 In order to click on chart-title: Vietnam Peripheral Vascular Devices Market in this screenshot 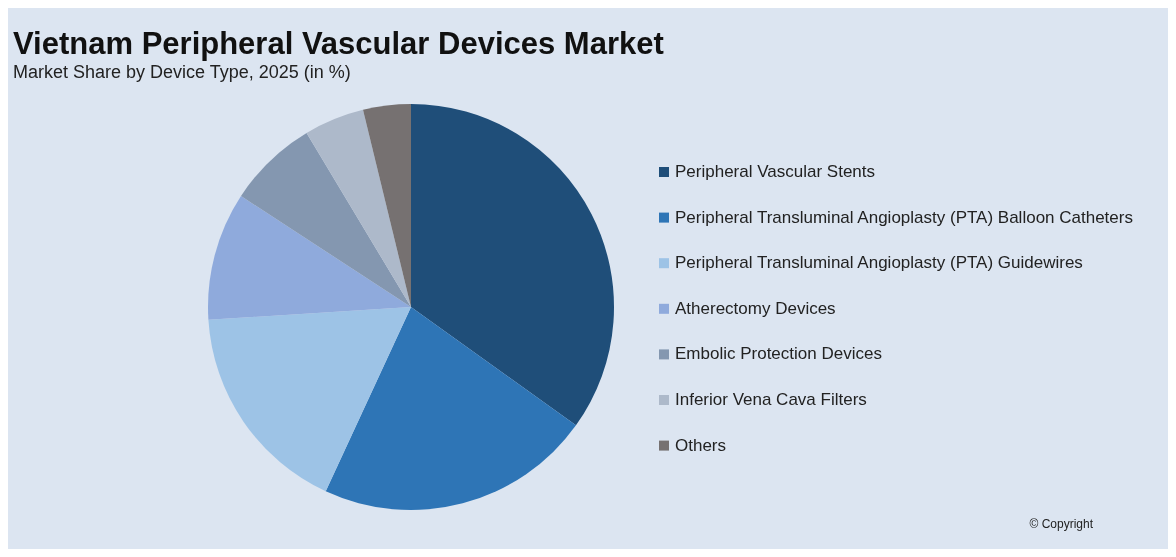, I will do `click(338, 43)`.